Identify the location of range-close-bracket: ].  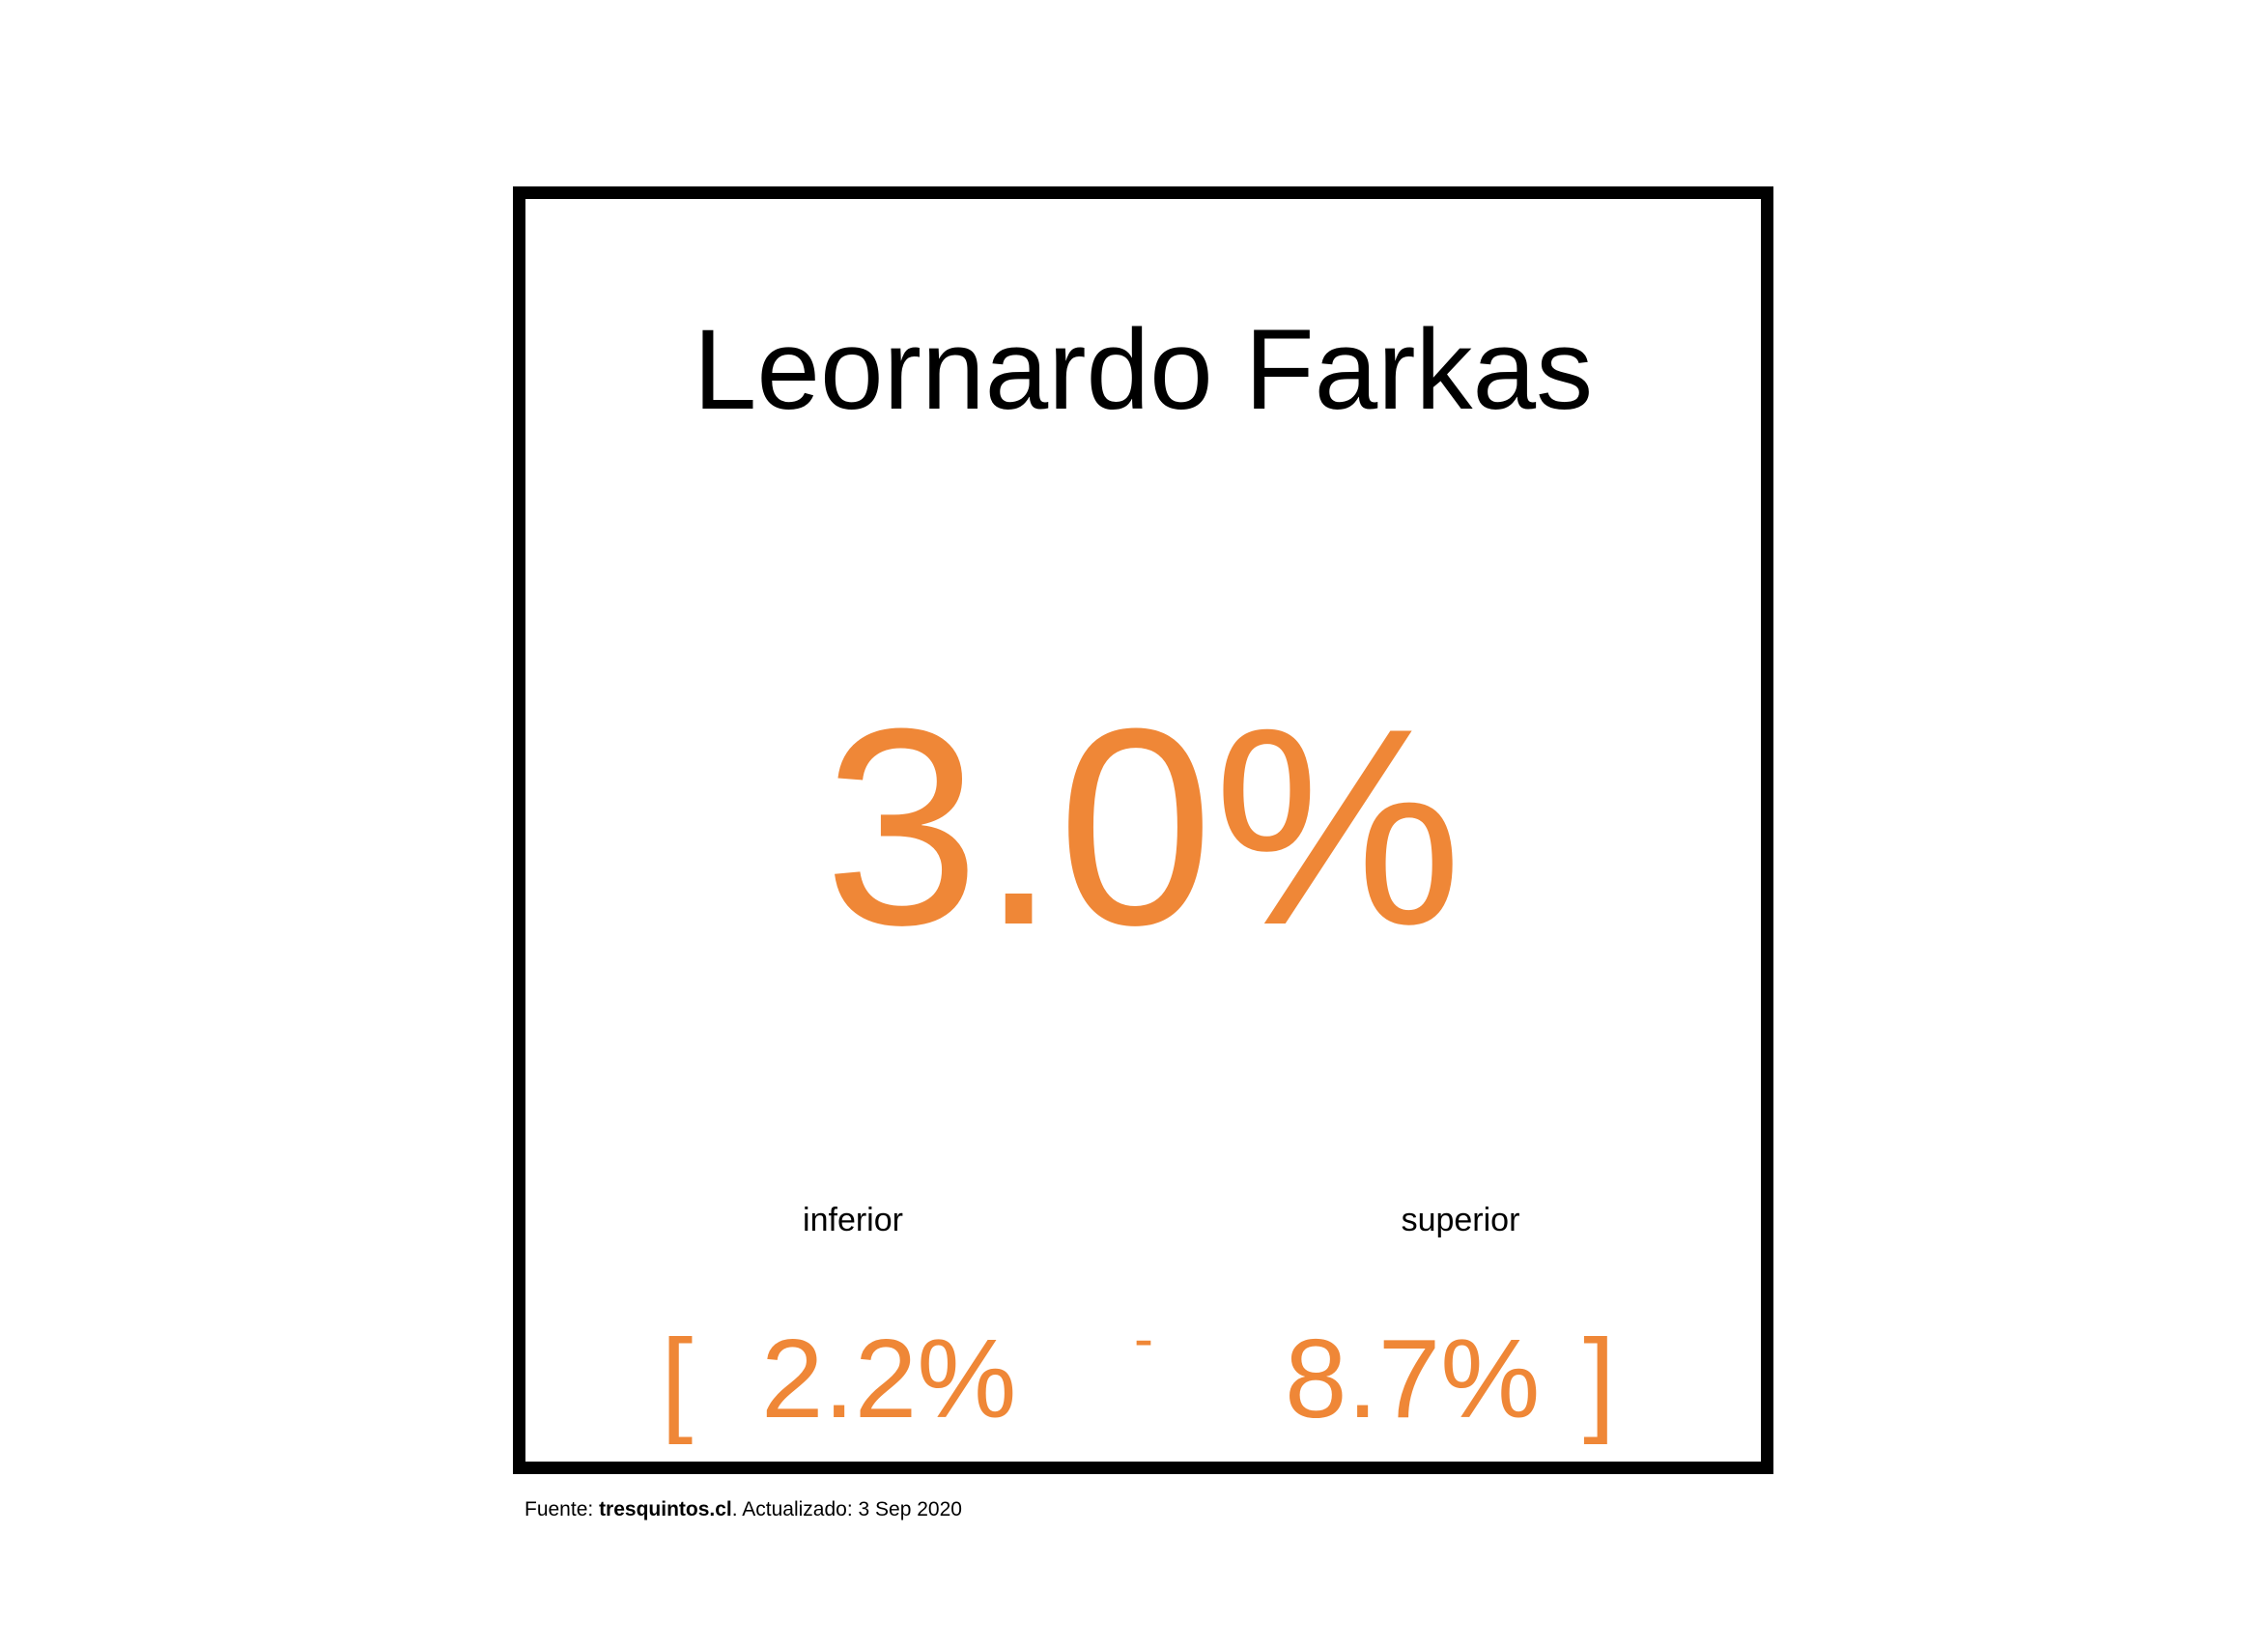
(1599, 1380).